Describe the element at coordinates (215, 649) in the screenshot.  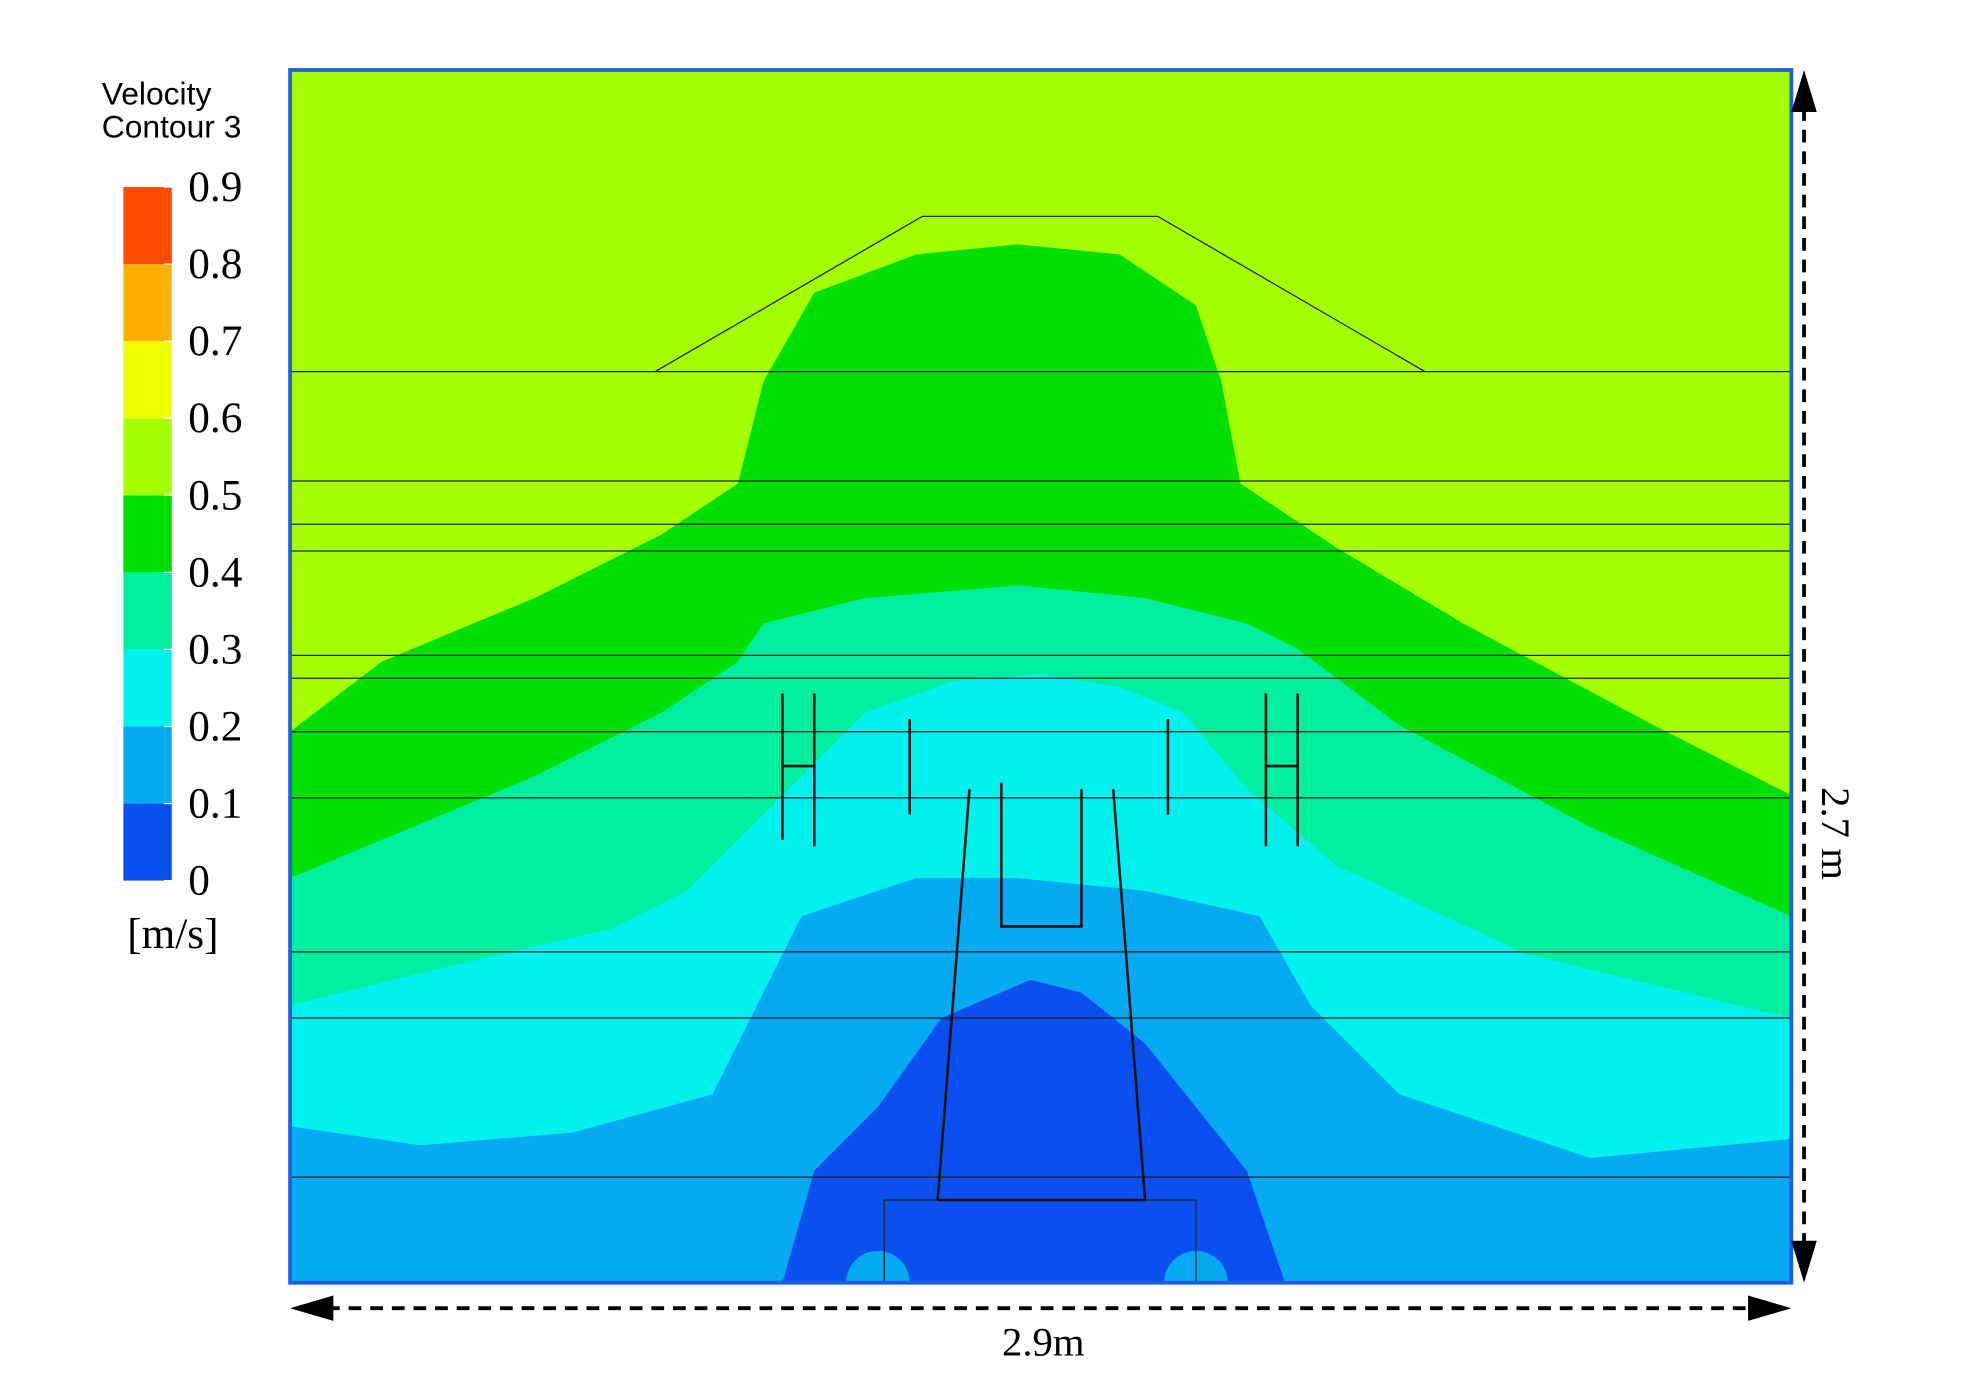
I see `colorbar-tick-label: 0.3` at that location.